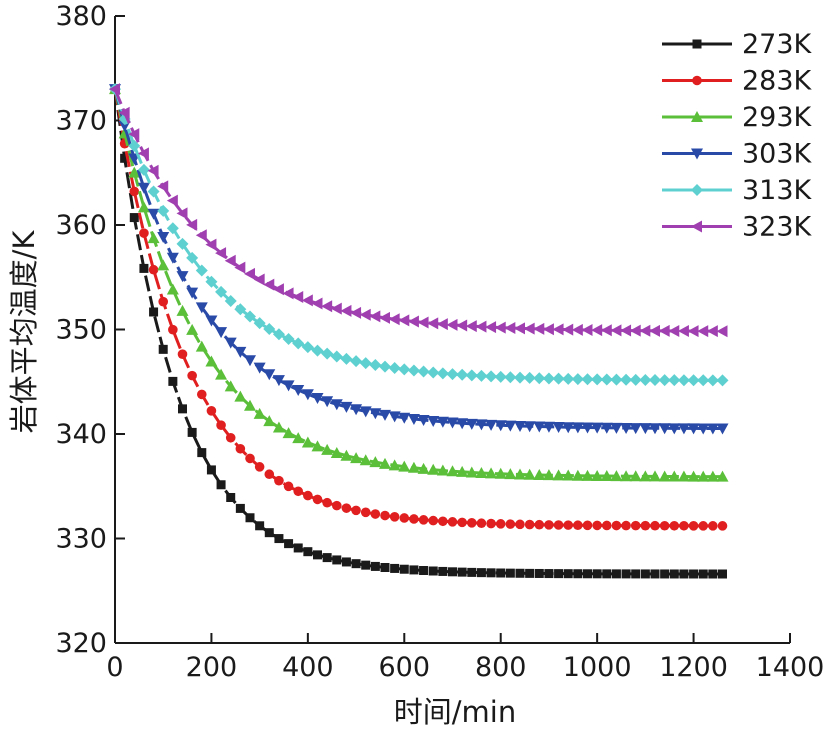  What do you see at coordinates (597, 667) in the screenshot?
I see `x-tick-label: 1000` at bounding box center [597, 667].